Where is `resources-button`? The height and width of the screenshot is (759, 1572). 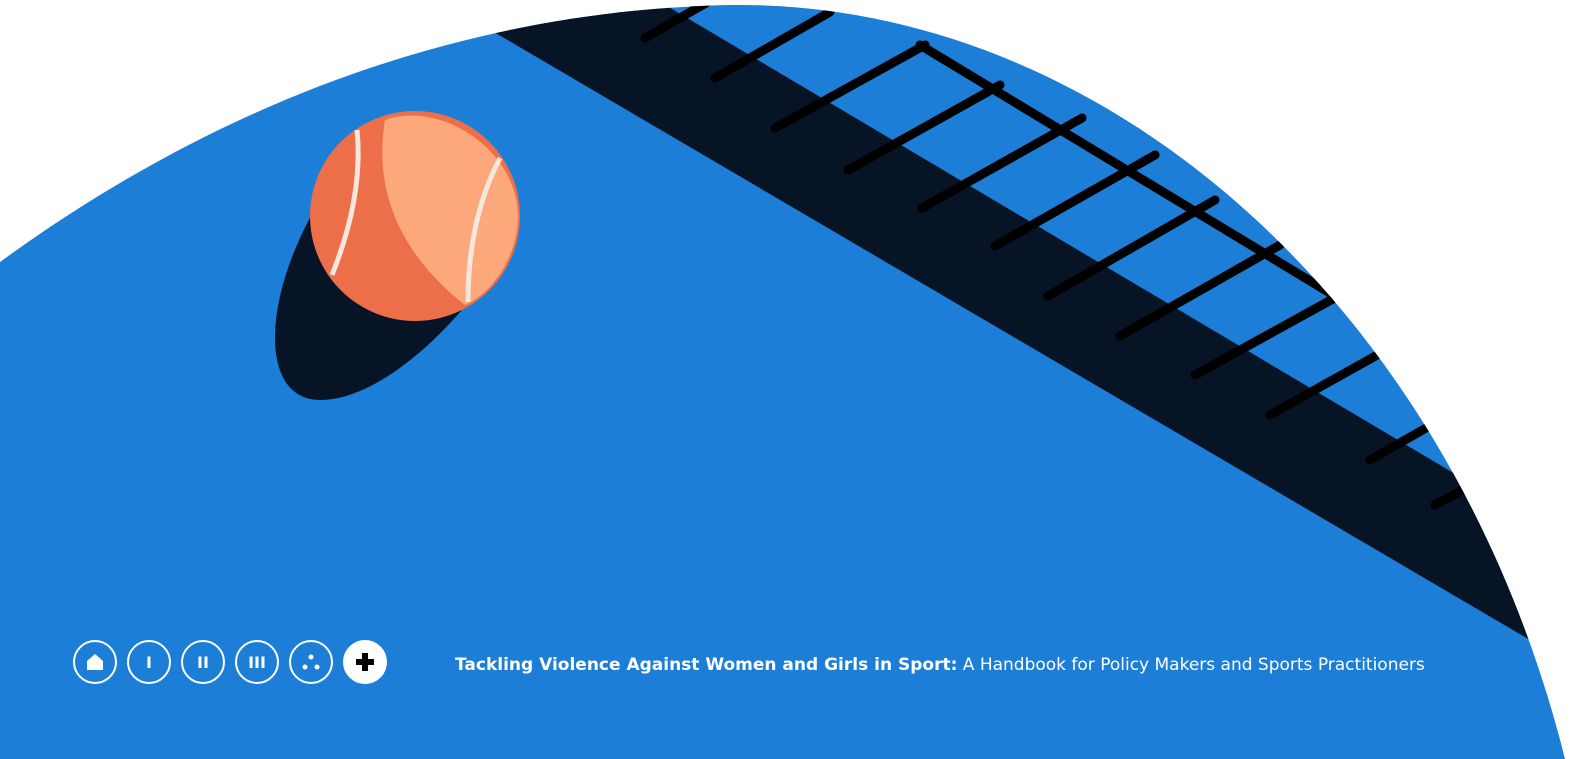
resources-button is located at coordinates (311, 662).